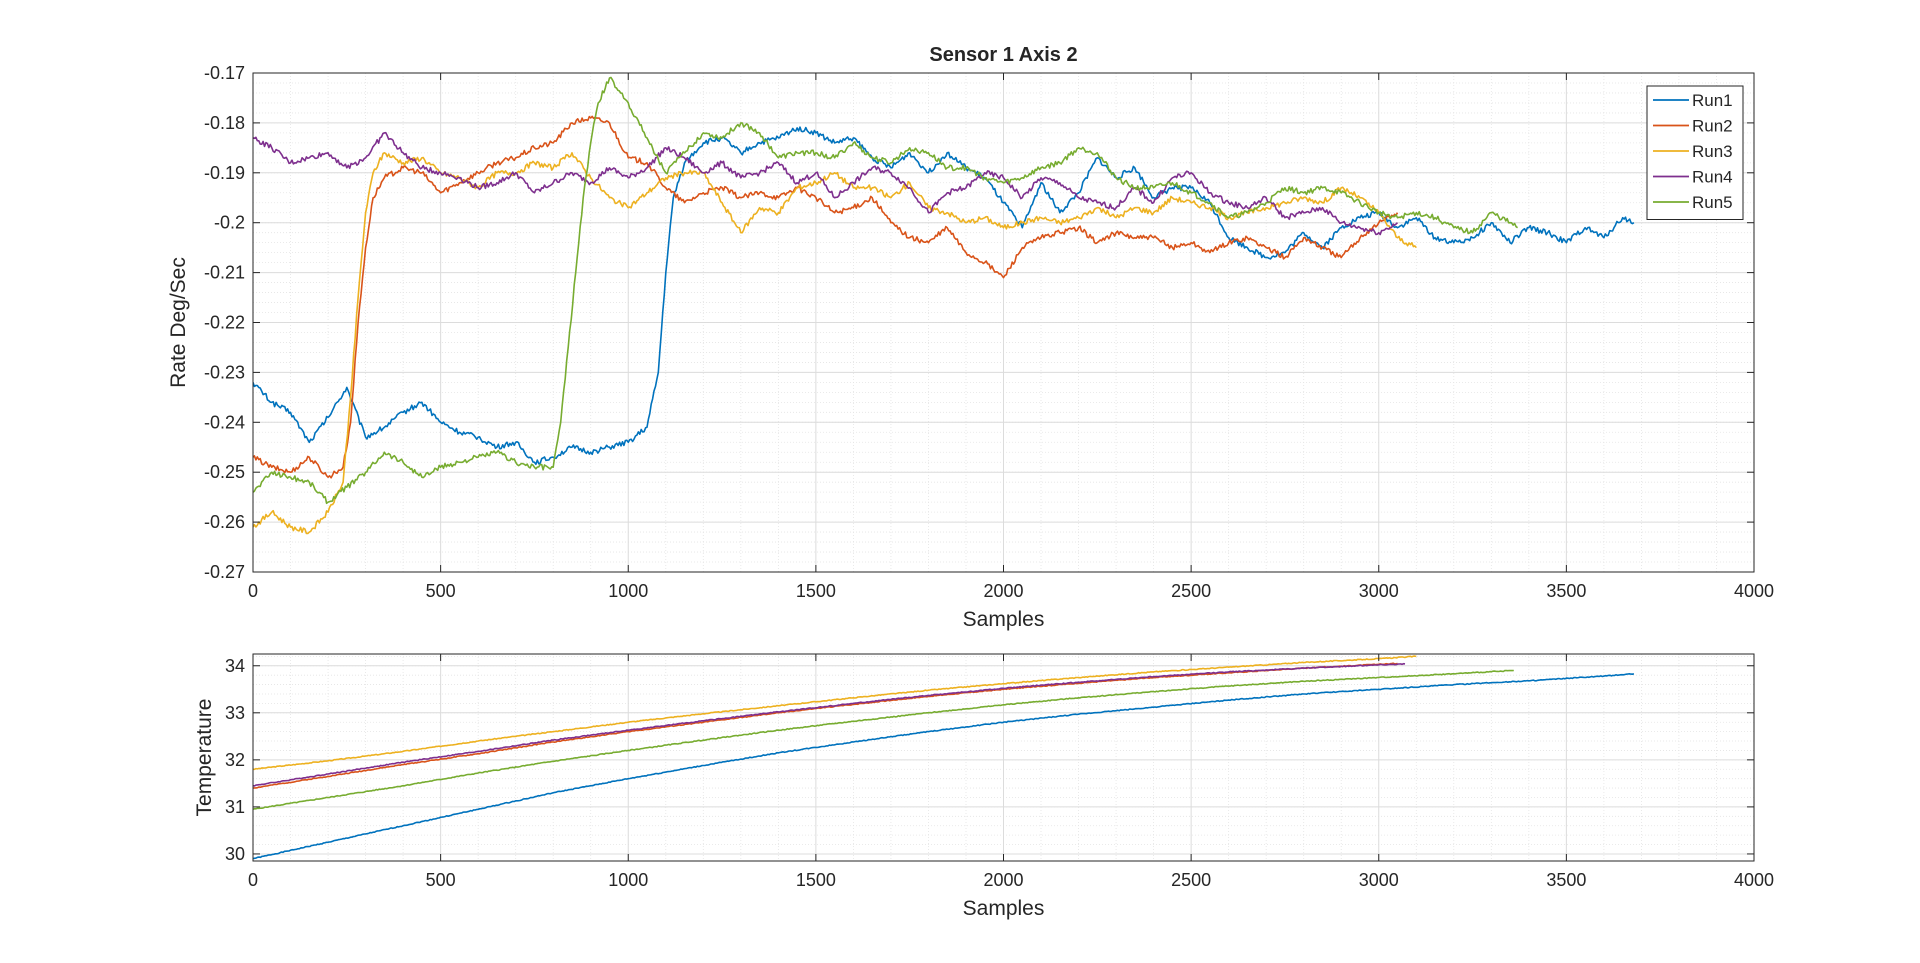 This screenshot has width=1920, height=963. What do you see at coordinates (224, 323) in the screenshot?
I see `y-tick-label: -0.22` at bounding box center [224, 323].